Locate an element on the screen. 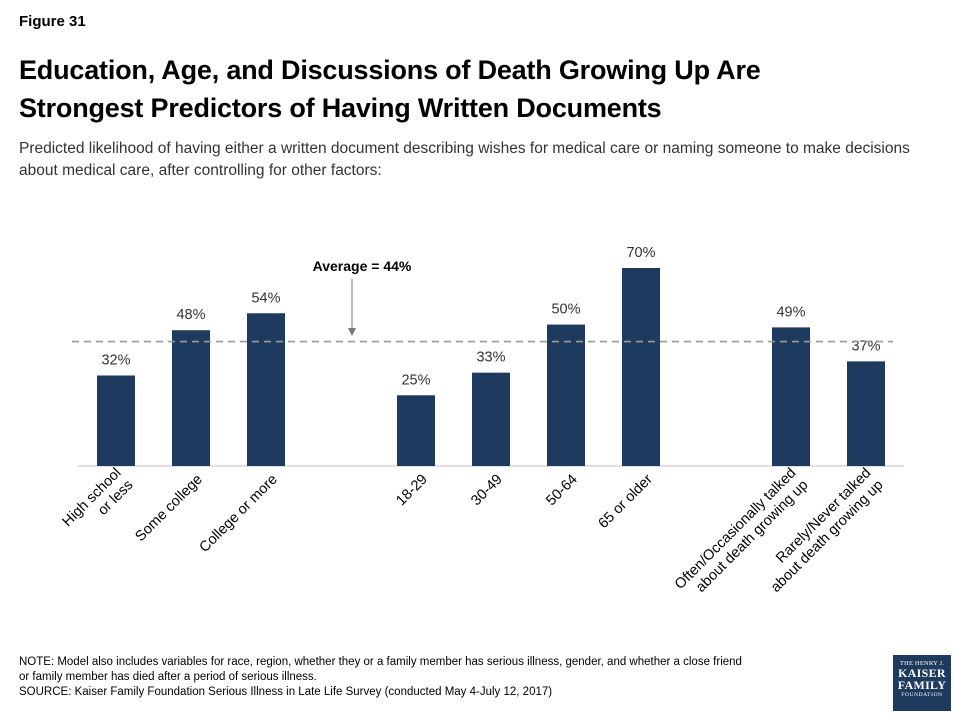  data-label-6: 70% is located at coordinates (640, 253).